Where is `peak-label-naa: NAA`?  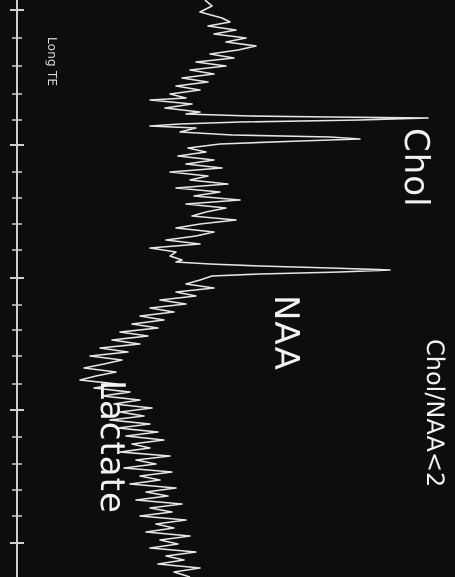
peak-label-naa: NAA is located at coordinates (286, 333).